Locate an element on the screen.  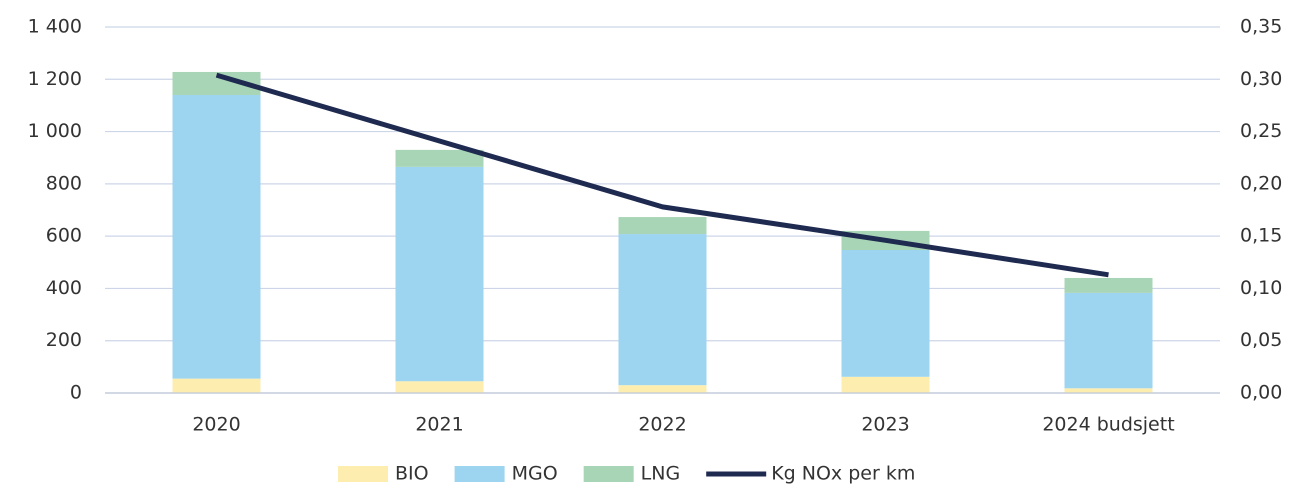
legend-label: MGO is located at coordinates (535, 474).